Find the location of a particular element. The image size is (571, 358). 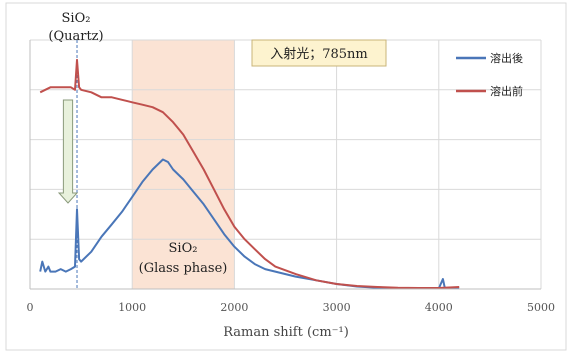

annotation-box is located at coordinates (319, 53).